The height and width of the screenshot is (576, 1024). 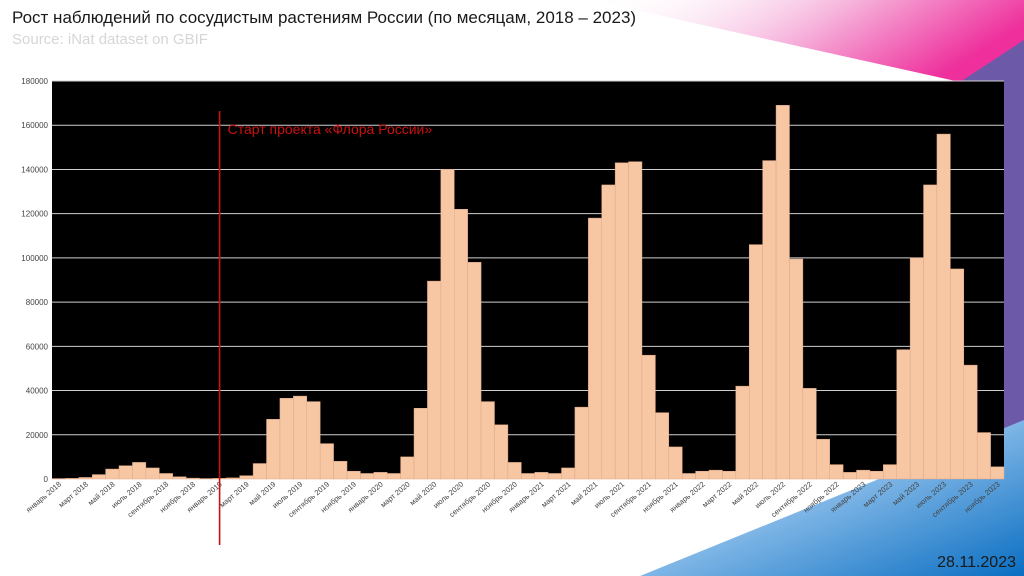 I want to click on slide-date: 28.11.2023, so click(x=976, y=562).